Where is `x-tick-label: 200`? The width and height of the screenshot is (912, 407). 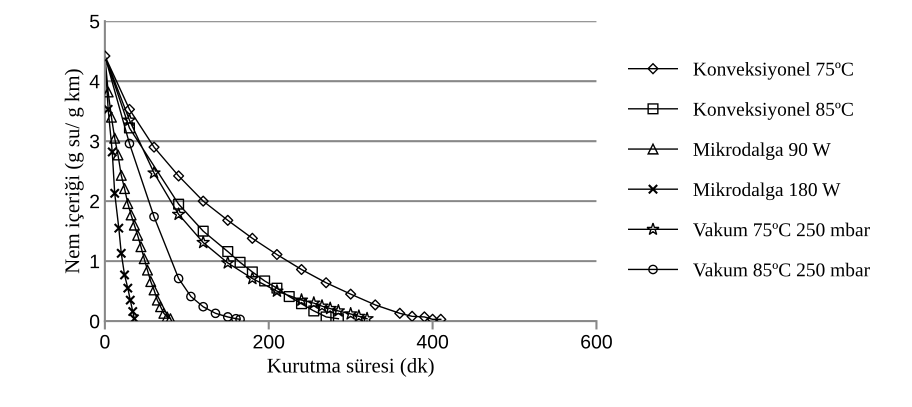
x-tick-label: 200 is located at coordinates (268, 341).